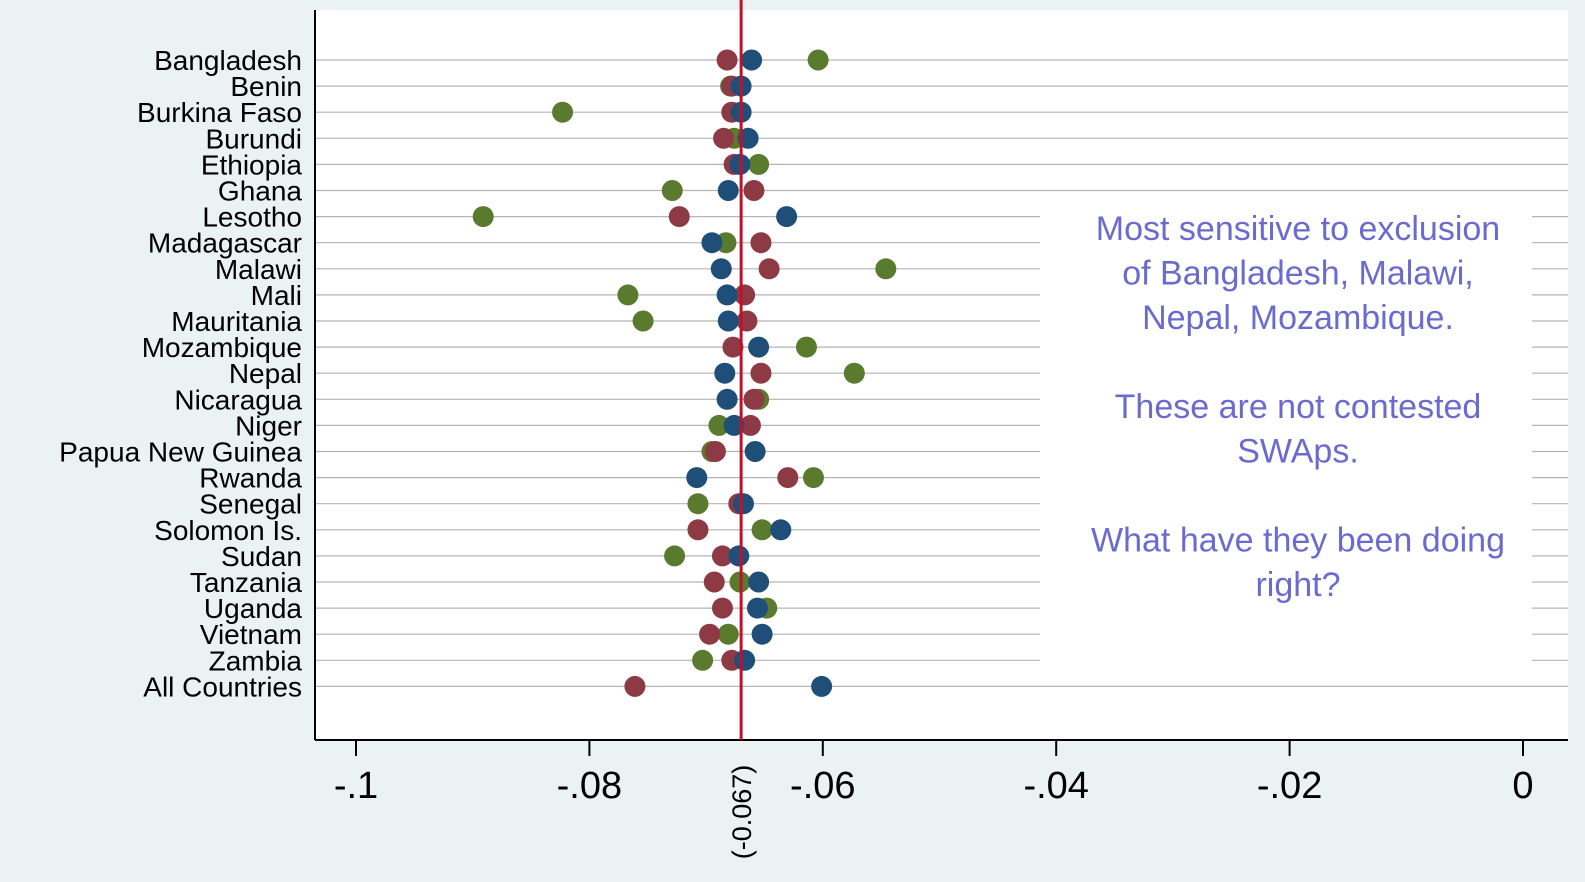 The image size is (1585, 882). What do you see at coordinates (258, 269) in the screenshot?
I see `category-label: Malawi` at bounding box center [258, 269].